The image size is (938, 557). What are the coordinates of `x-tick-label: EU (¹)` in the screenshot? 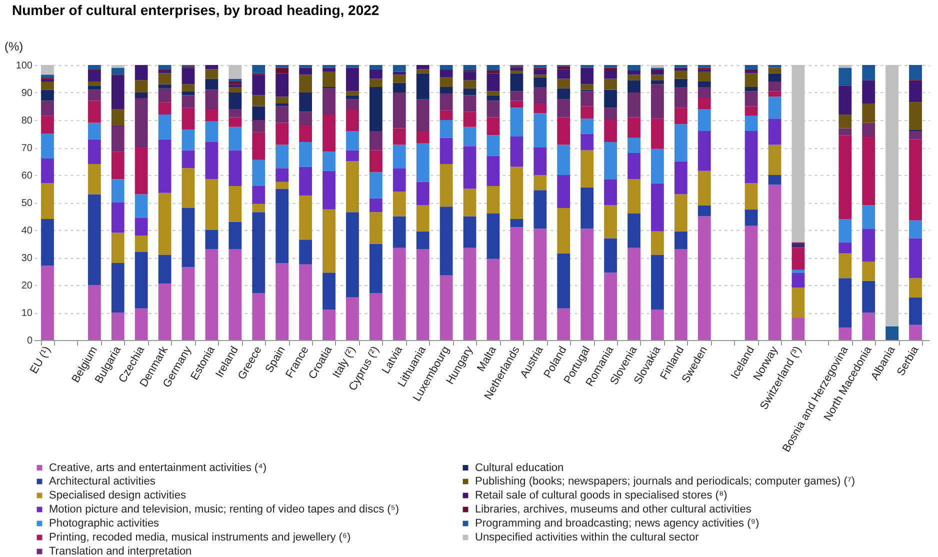 It's located at (41, 360).